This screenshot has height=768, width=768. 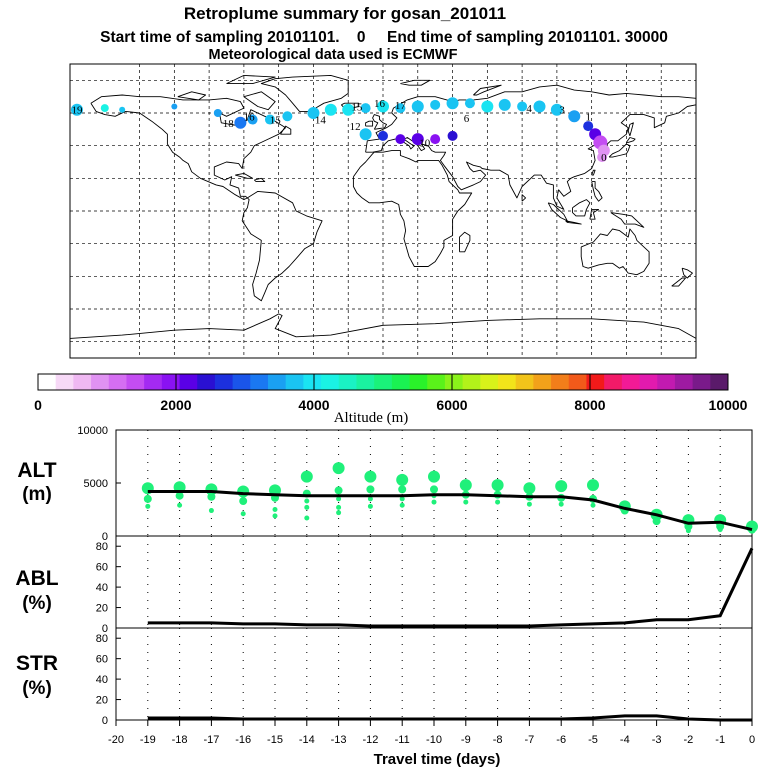 What do you see at coordinates (369, 123) in the screenshot?
I see `coastline-ireland` at bounding box center [369, 123].